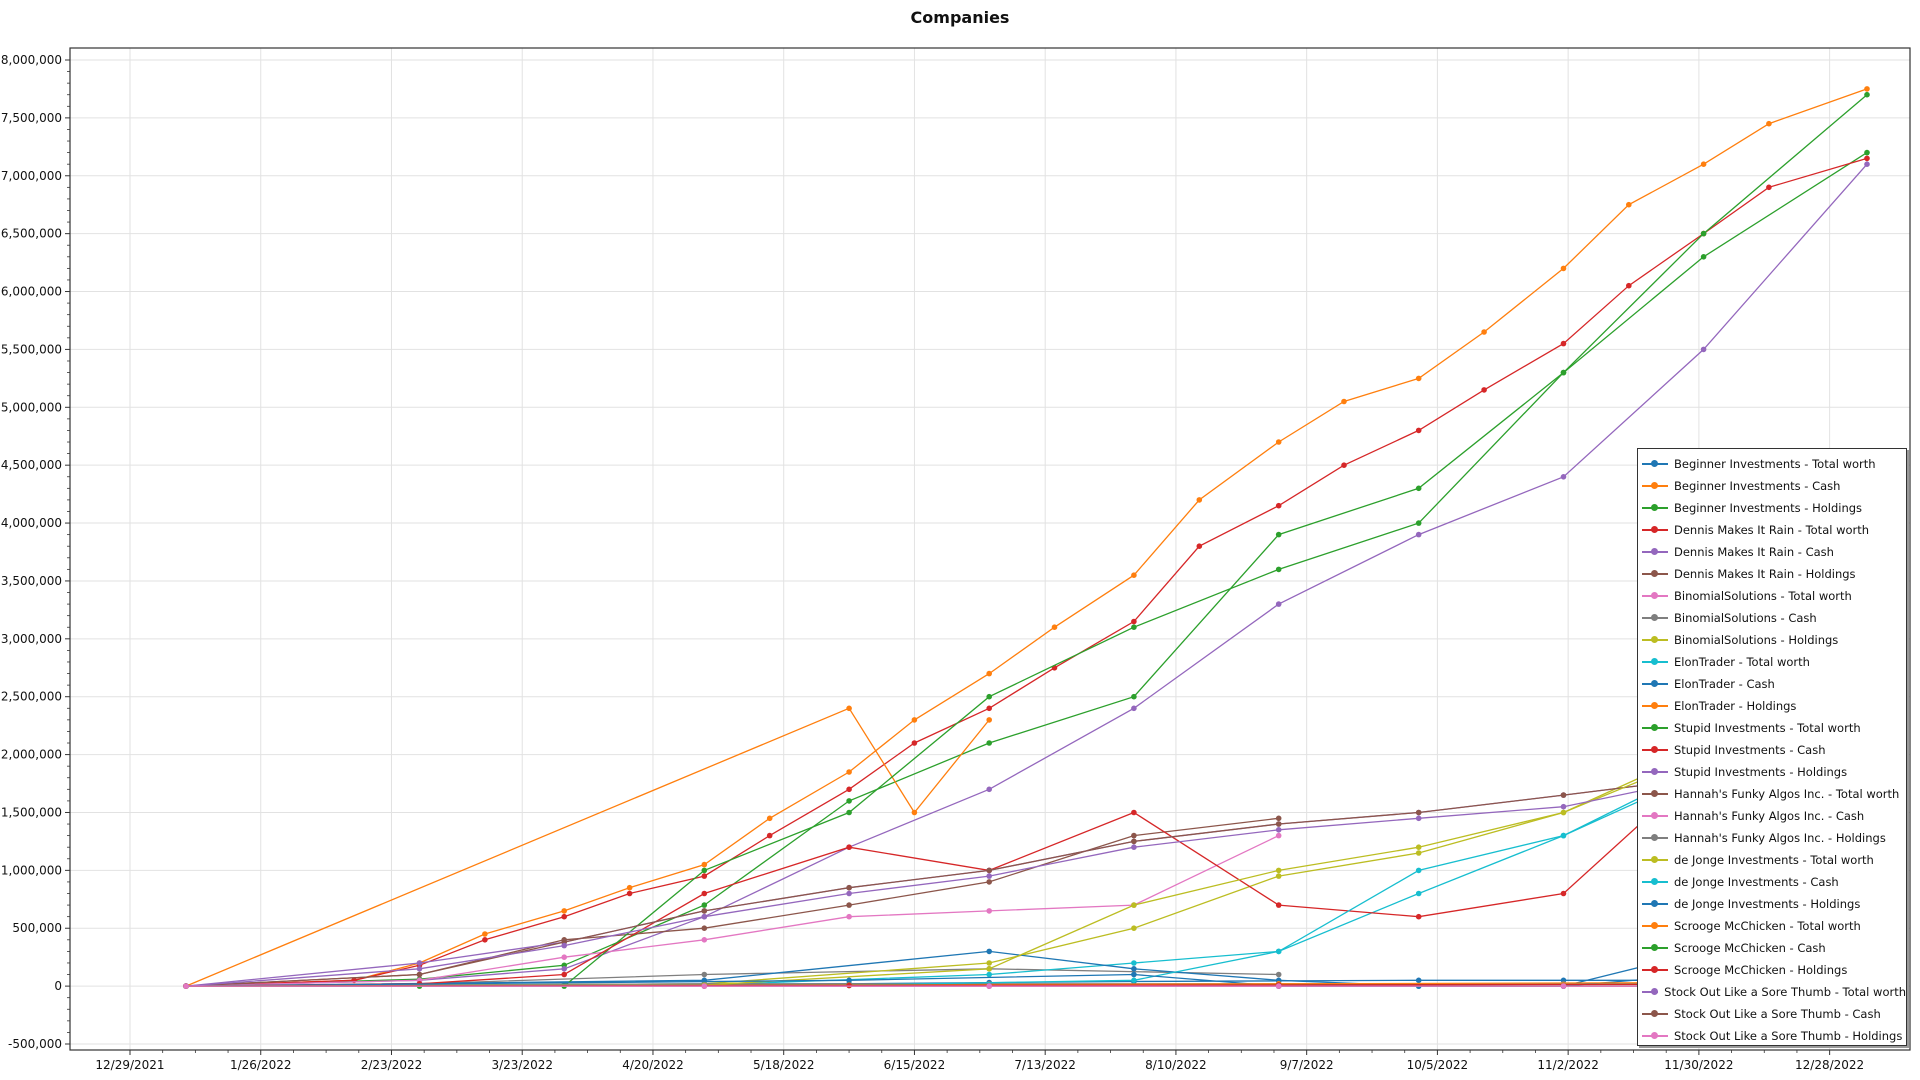 The height and width of the screenshot is (1080, 1920). Describe the element at coordinates (1772, 904) in the screenshot. I see `legend-item: de Jonge Investments - Holdings` at that location.